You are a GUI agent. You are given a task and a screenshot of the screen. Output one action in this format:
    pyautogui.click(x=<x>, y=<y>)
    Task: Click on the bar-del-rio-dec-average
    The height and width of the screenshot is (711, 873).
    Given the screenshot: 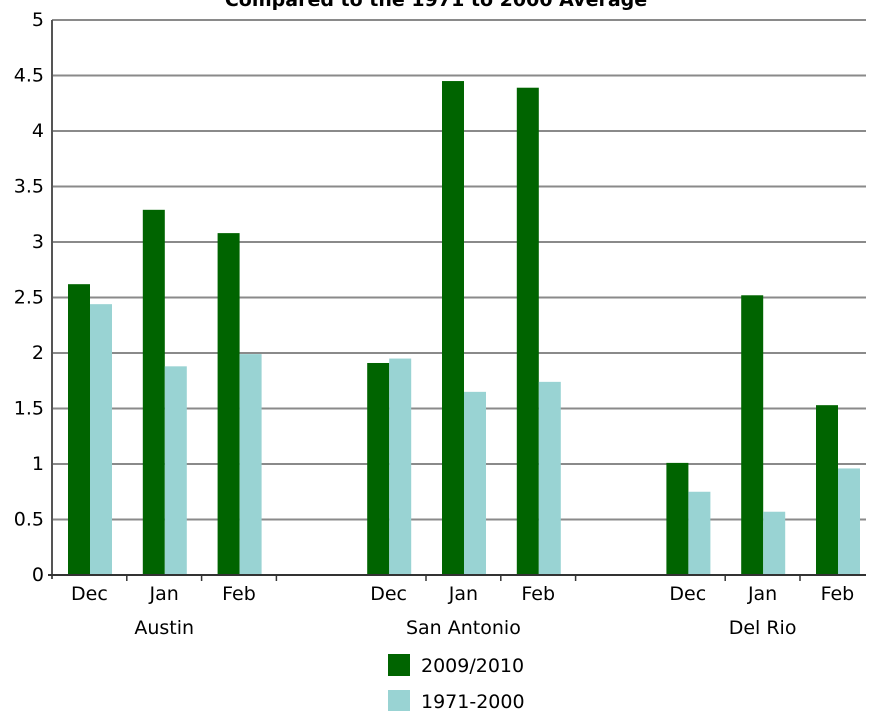 What is the action you would take?
    pyautogui.click(x=699, y=533)
    